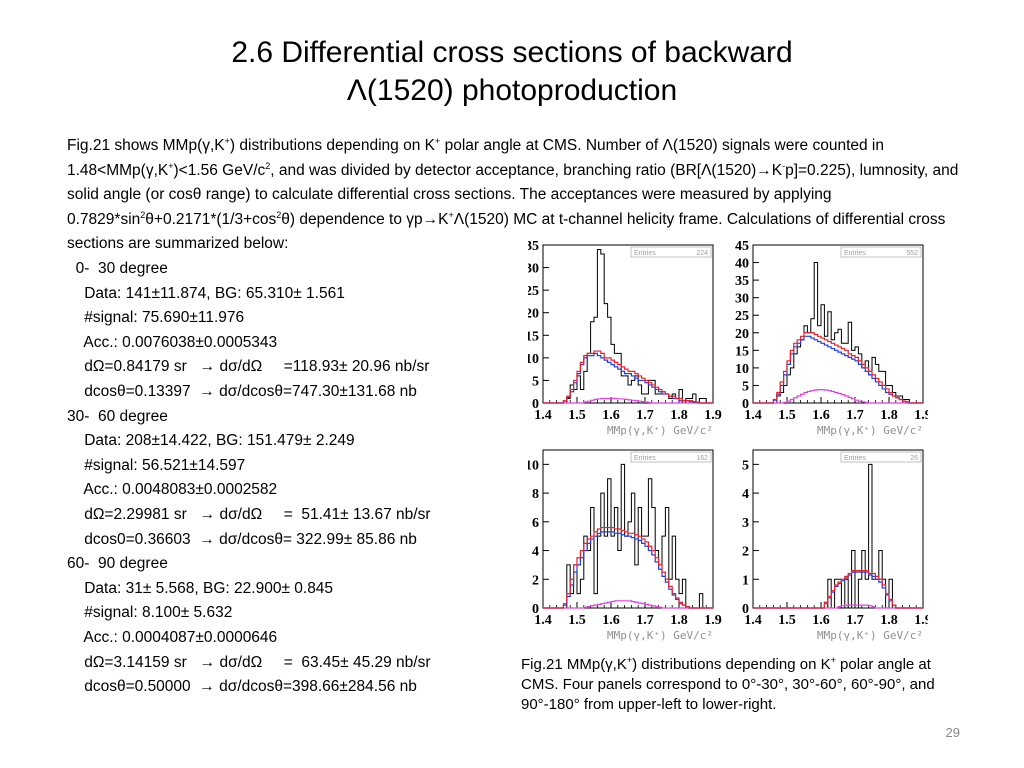 The width and height of the screenshot is (1024, 768). I want to click on caption-text: ) distributions depending on K, so click(731, 664).